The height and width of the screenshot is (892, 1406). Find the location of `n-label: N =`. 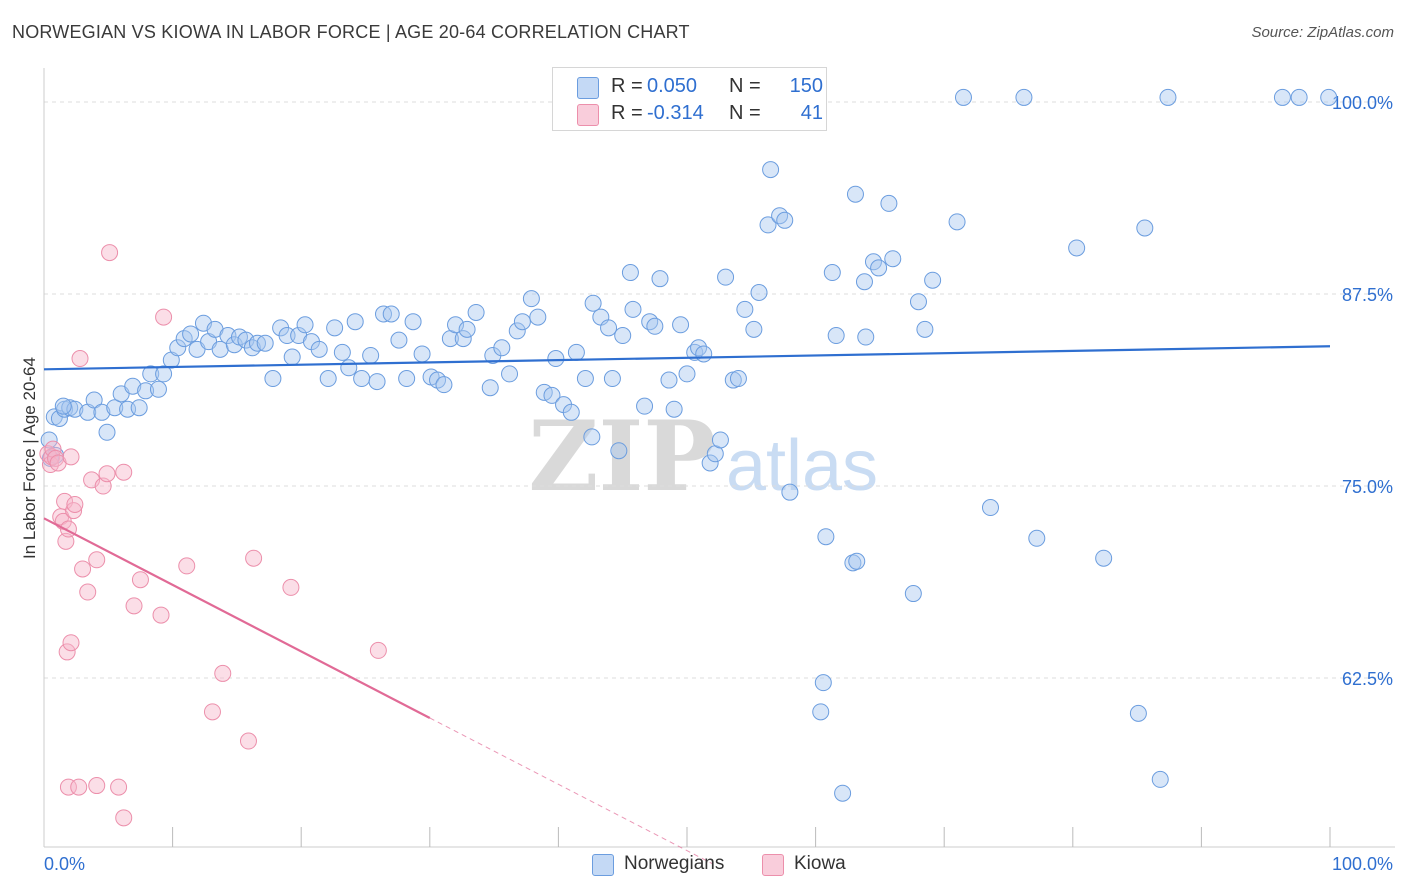

n-label: N = is located at coordinates (745, 86).